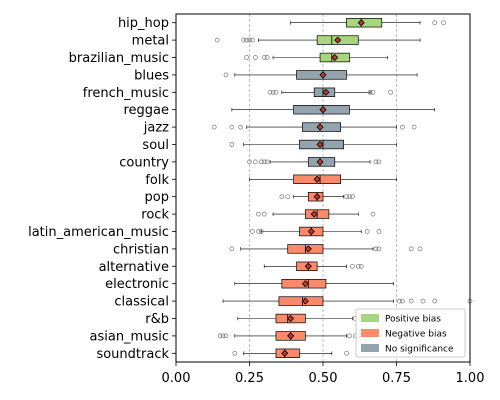  I want to click on box-pop, so click(317, 197).